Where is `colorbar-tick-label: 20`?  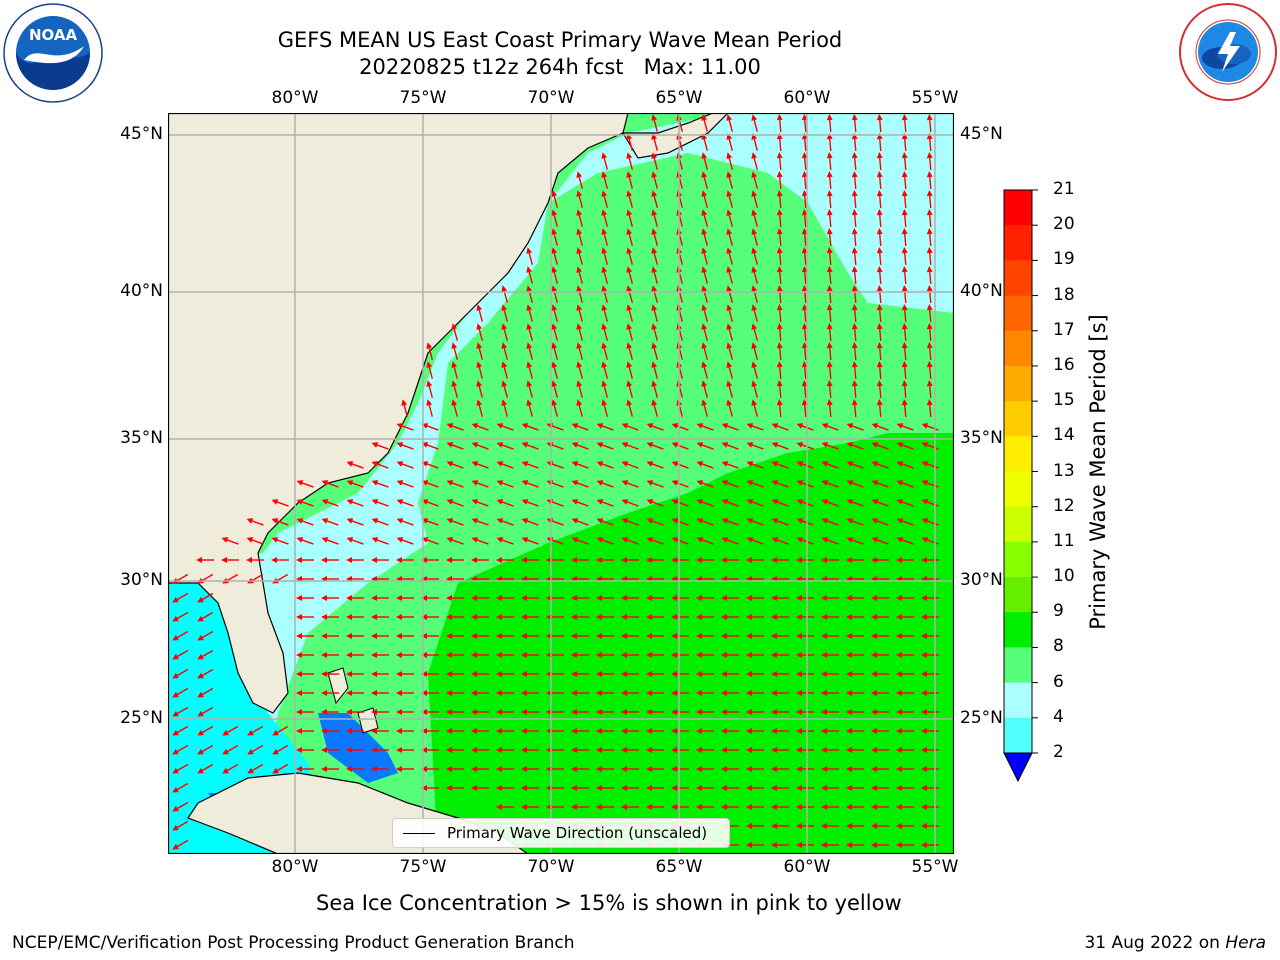
colorbar-tick-label: 20 is located at coordinates (1064, 224).